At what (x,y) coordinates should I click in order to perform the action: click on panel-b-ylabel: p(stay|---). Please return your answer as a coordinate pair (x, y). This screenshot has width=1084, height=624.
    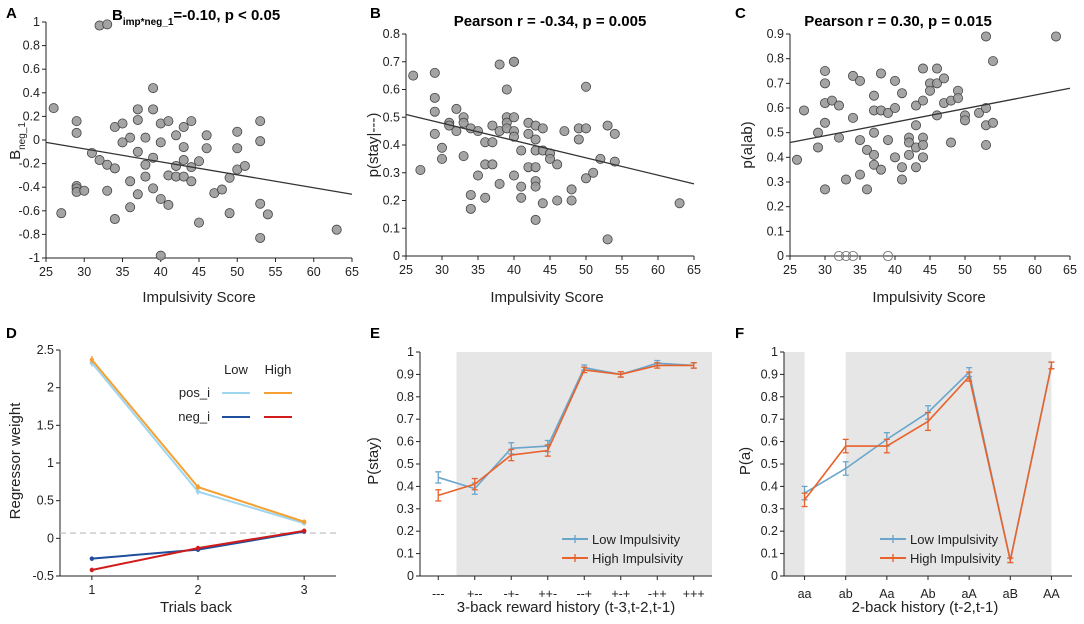
    Looking at the image, I should click on (373, 145).